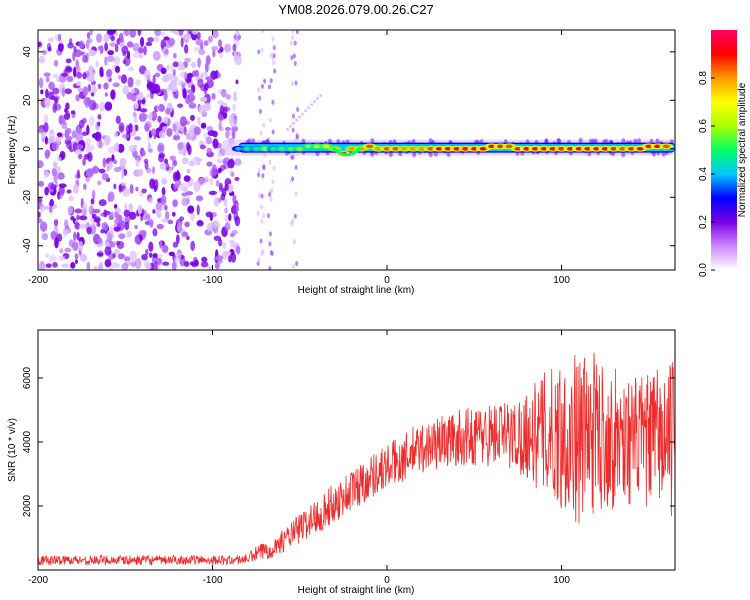  What do you see at coordinates (27, 245) in the screenshot?
I see `y-tick-label: -40` at bounding box center [27, 245].